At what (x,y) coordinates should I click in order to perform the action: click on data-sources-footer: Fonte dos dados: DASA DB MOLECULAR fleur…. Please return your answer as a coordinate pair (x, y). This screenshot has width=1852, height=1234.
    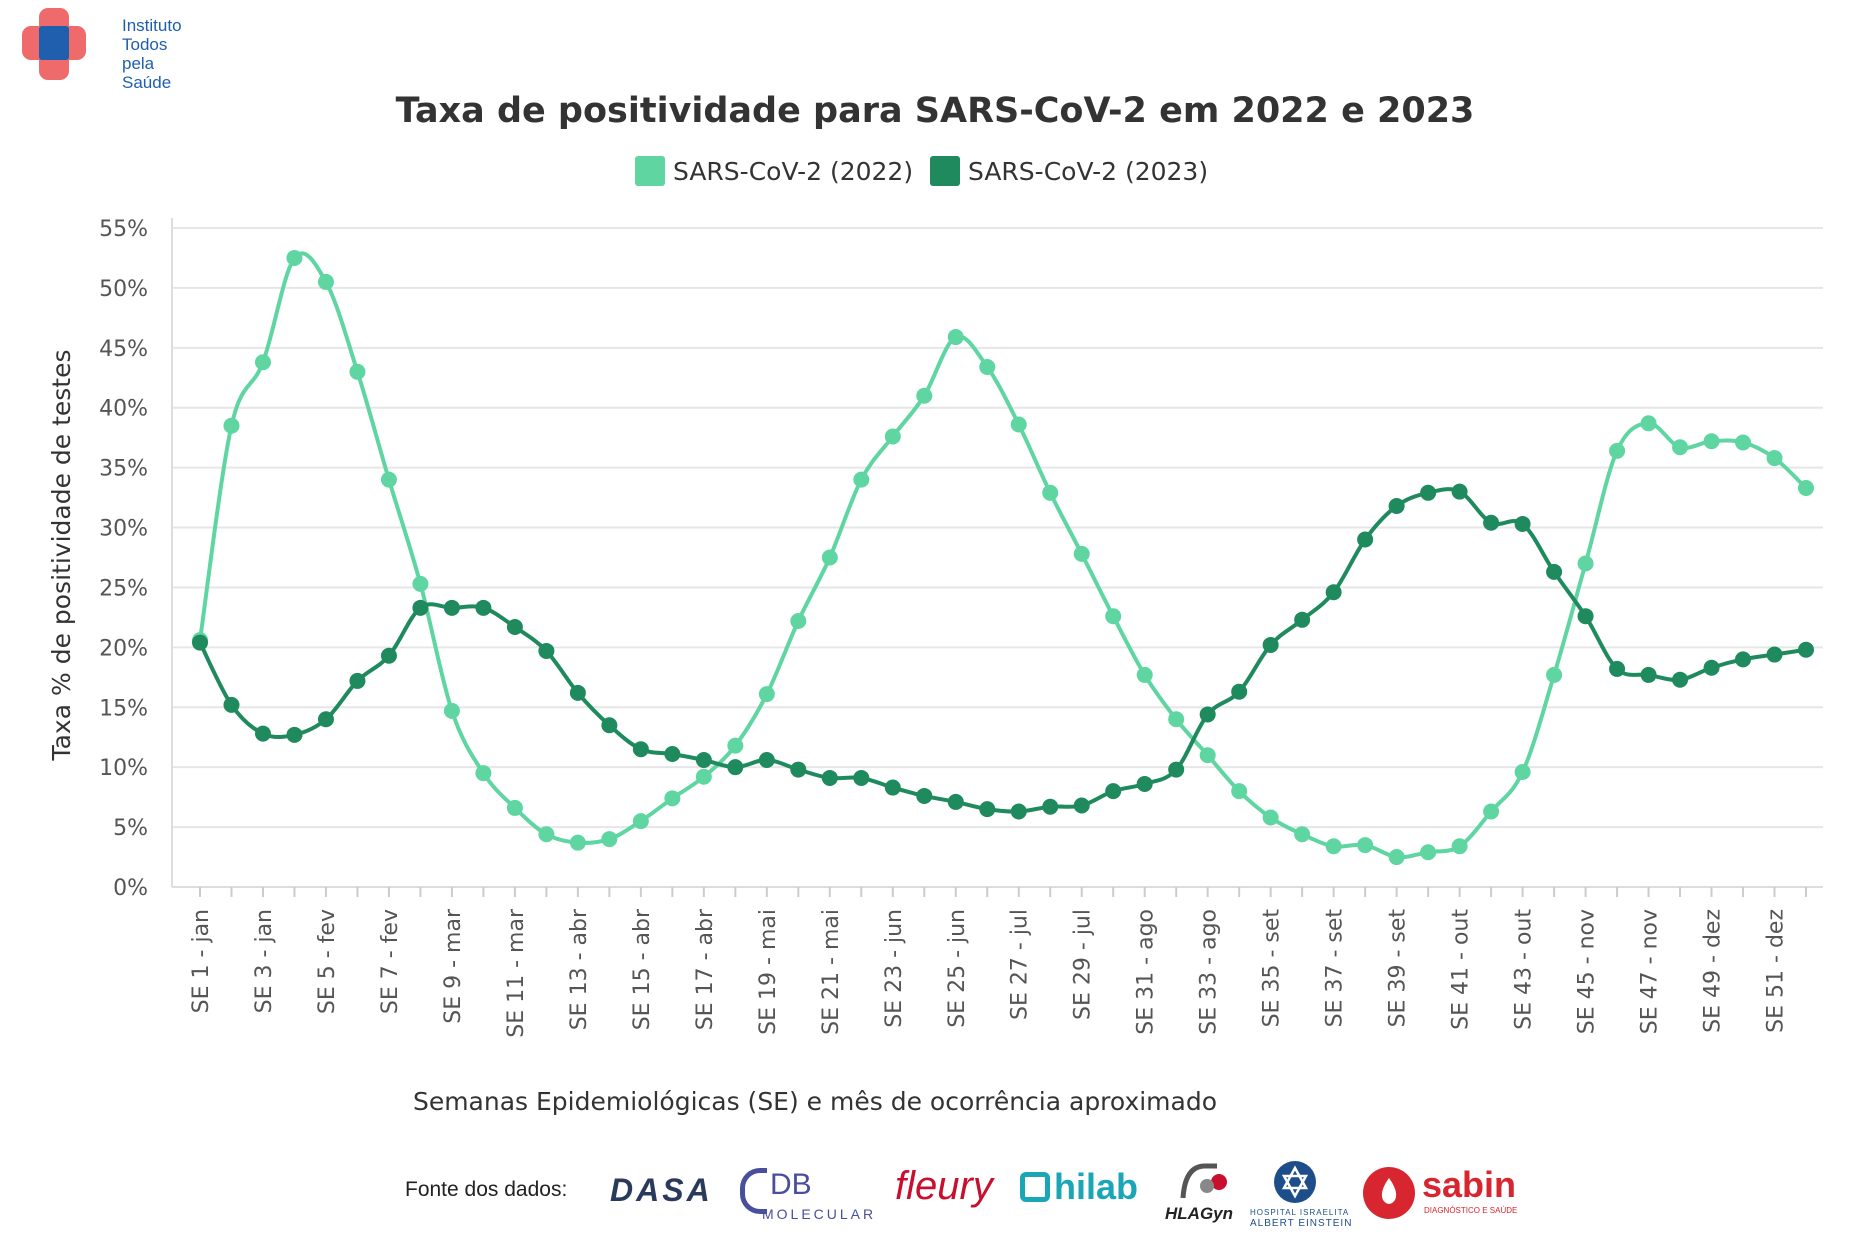
    Looking at the image, I should click on (1126, 1195).